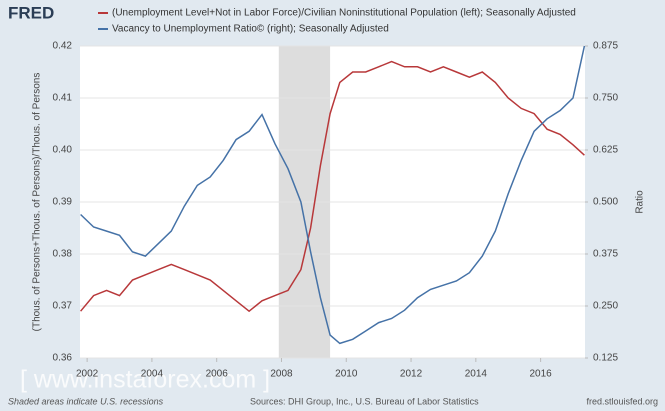  I want to click on x-tick-label: 2002, so click(87, 374).